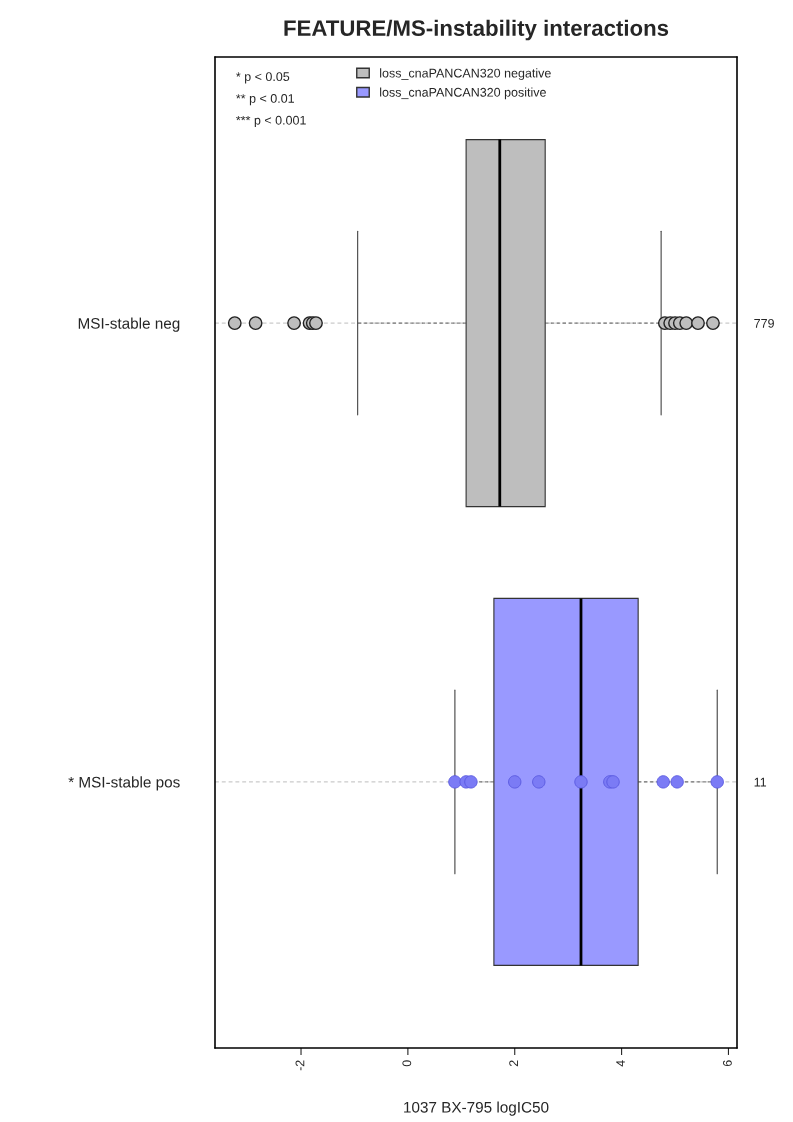 The image size is (793, 1122). Describe the element at coordinates (476, 1108) in the screenshot. I see `x-axis-title: 1037 BX-795 logIC50` at that location.